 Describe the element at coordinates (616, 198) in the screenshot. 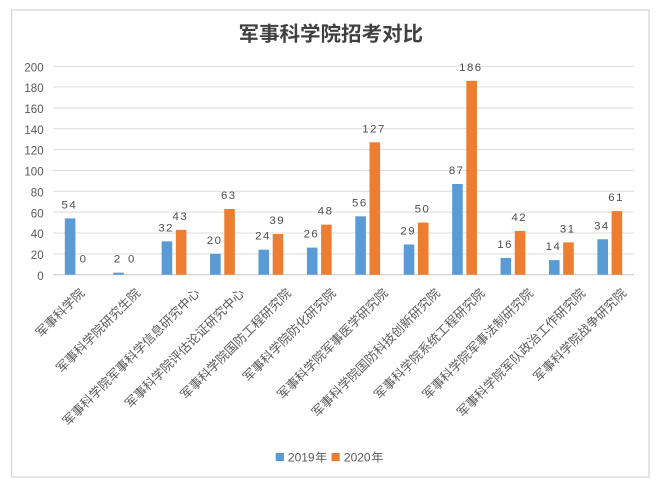

I see `svg-text: 61` at that location.